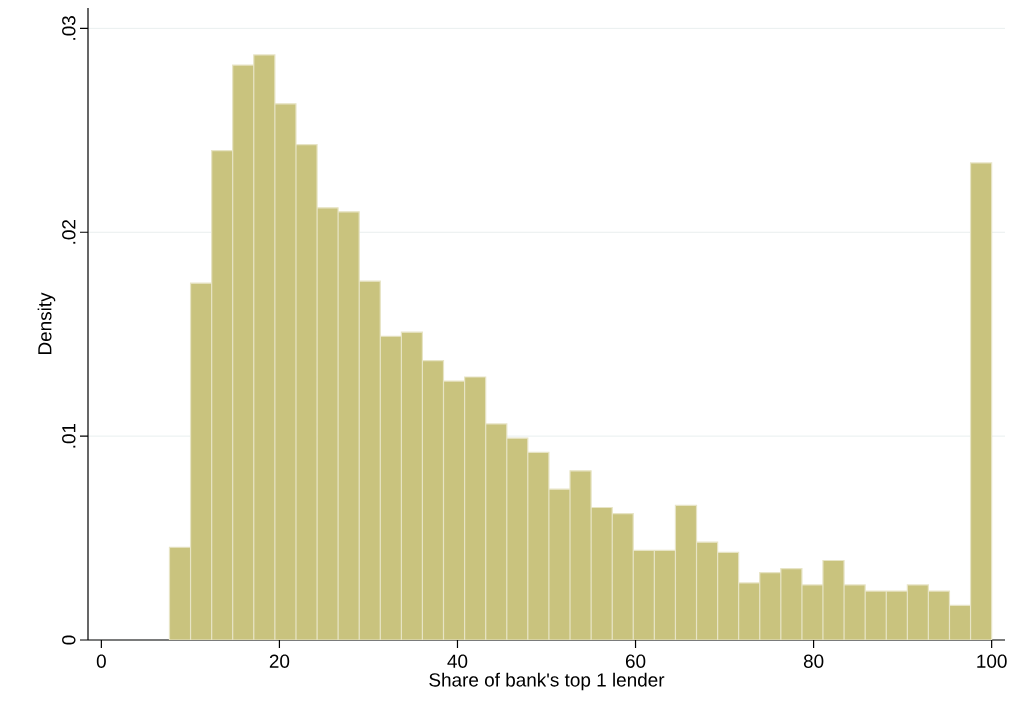  What do you see at coordinates (69, 28) in the screenshot?
I see `y-tick-label: .03` at bounding box center [69, 28].